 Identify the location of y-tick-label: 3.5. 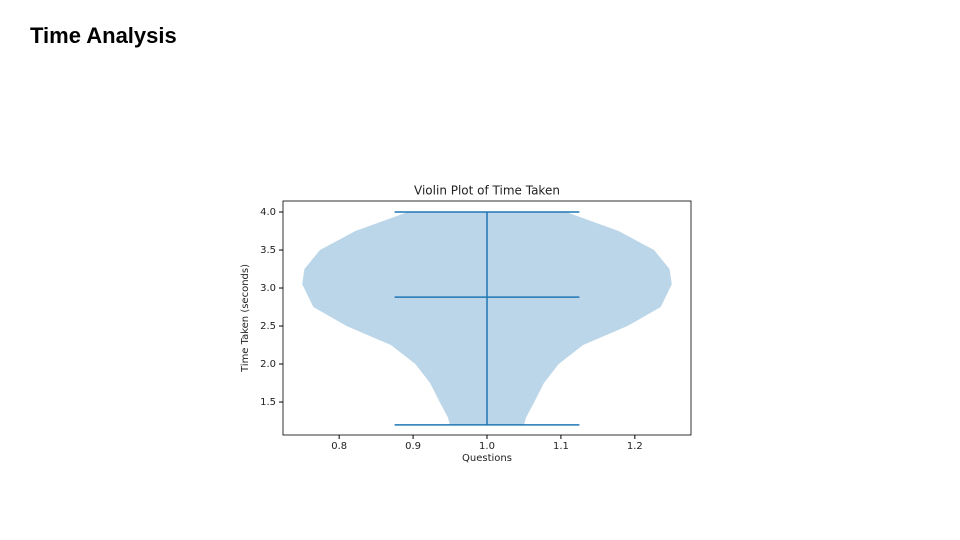
(268, 250).